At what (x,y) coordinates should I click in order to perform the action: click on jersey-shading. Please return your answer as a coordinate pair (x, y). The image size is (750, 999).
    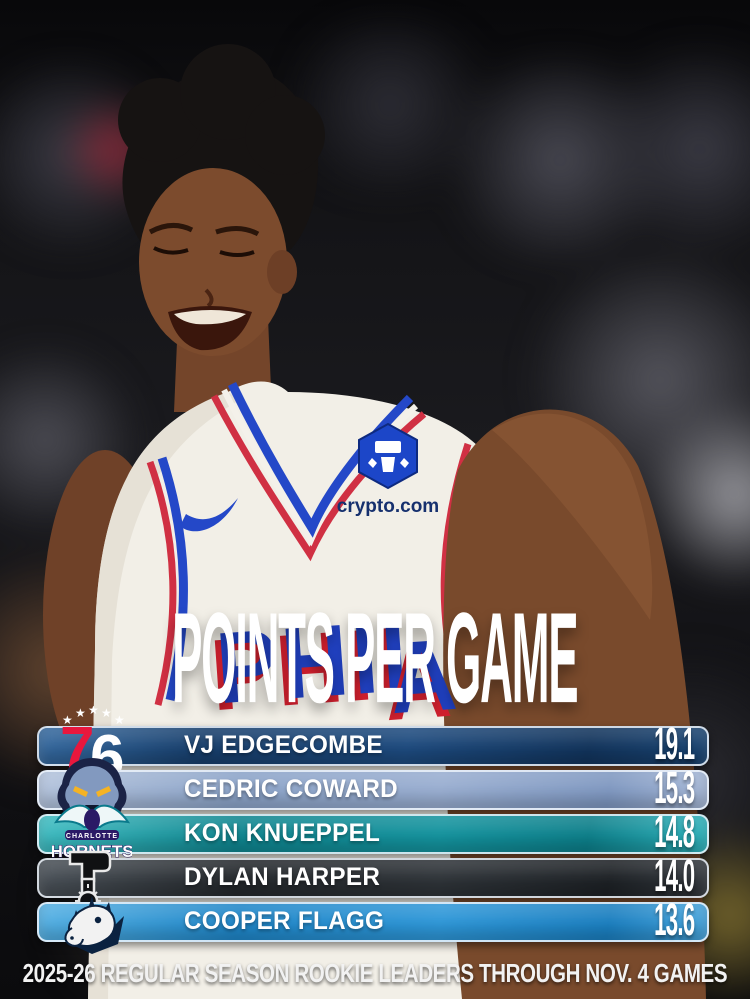
    Looking at the image, I should click on (164, 695).